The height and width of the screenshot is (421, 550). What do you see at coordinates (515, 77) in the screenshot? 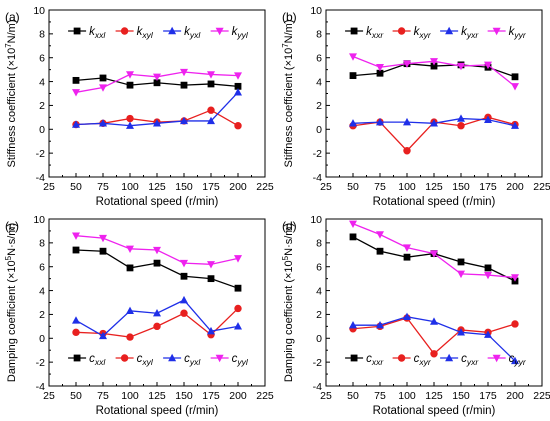
I see `data-point-kxxr` at bounding box center [515, 77].